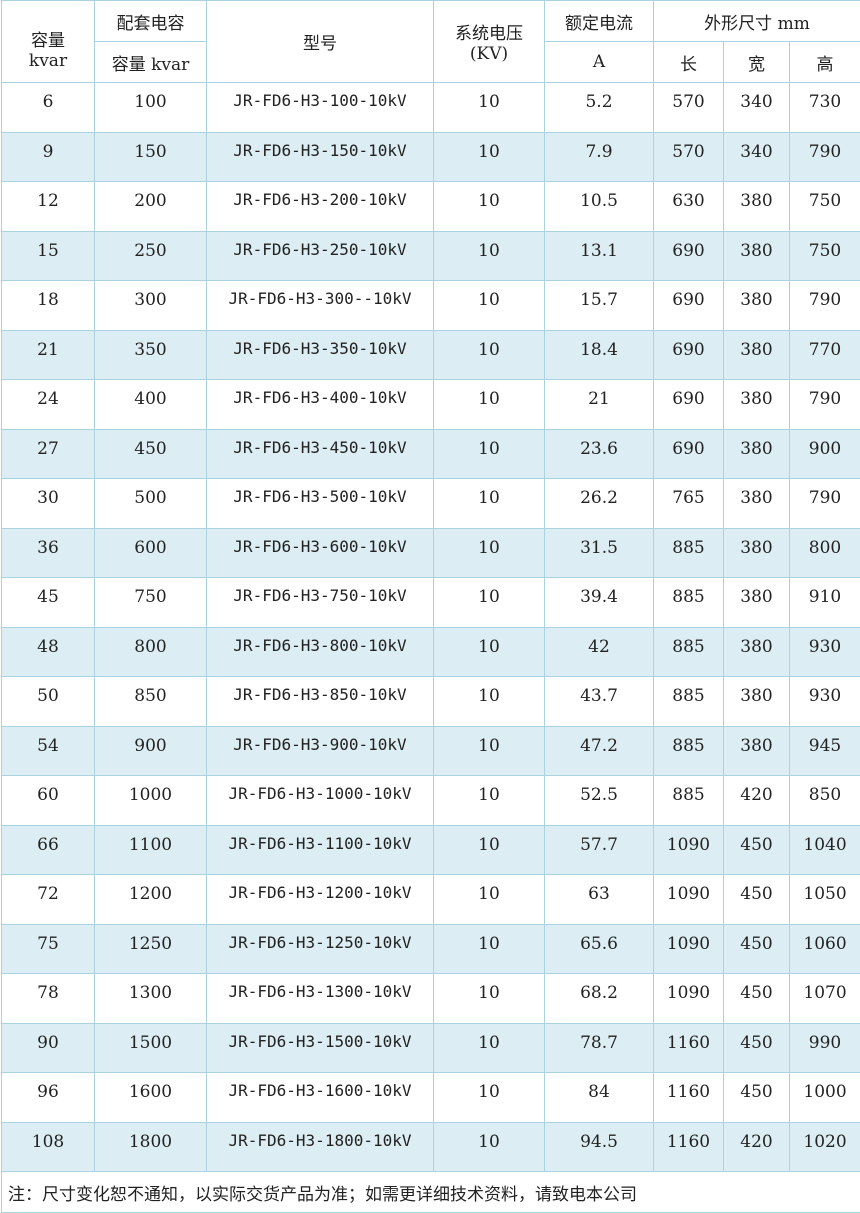  I want to click on cell-length: 630, so click(689, 207).